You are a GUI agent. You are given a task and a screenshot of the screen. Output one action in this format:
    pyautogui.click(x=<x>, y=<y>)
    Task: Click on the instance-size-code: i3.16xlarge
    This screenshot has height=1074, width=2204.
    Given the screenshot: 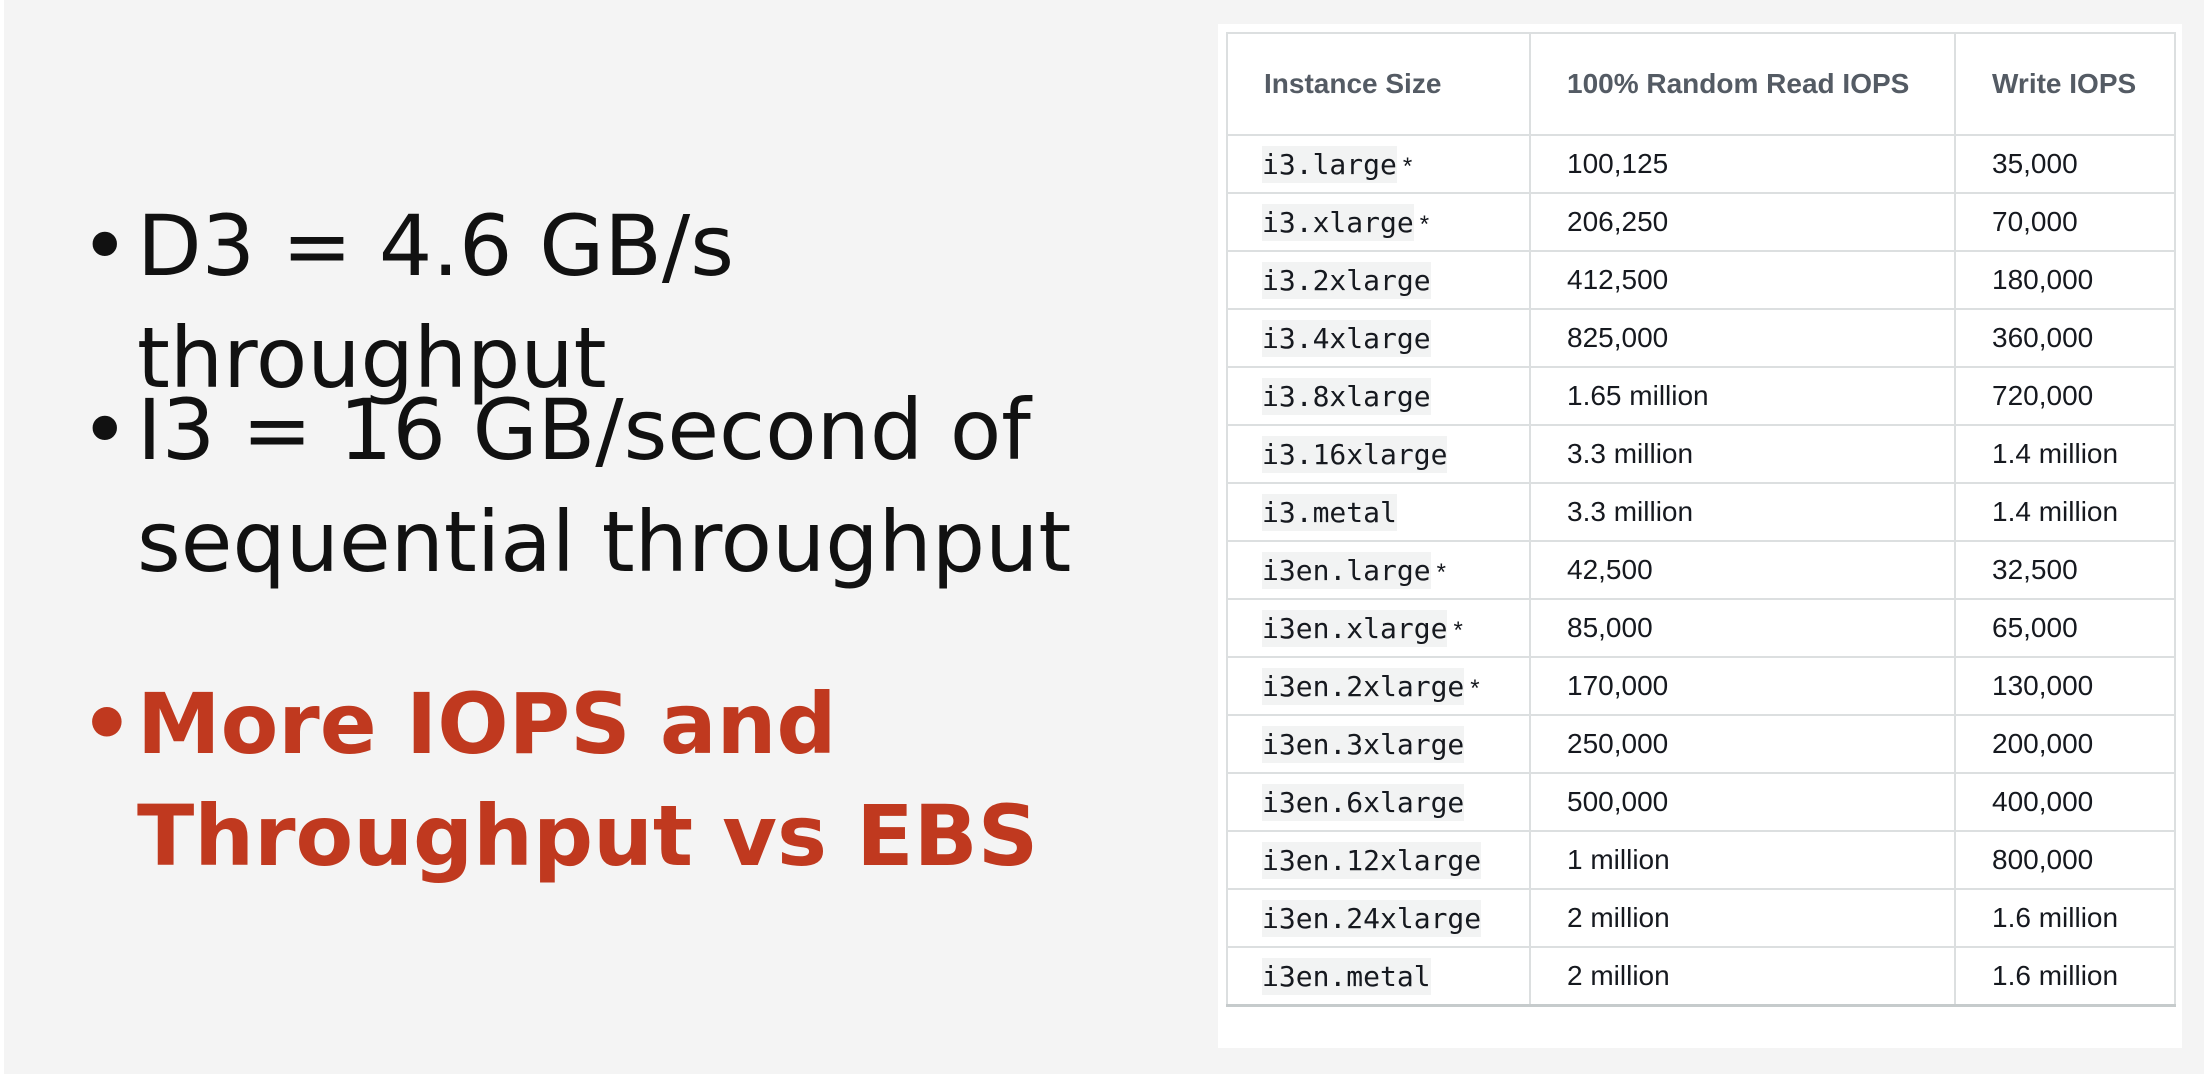 What is the action you would take?
    pyautogui.click(x=1355, y=454)
    